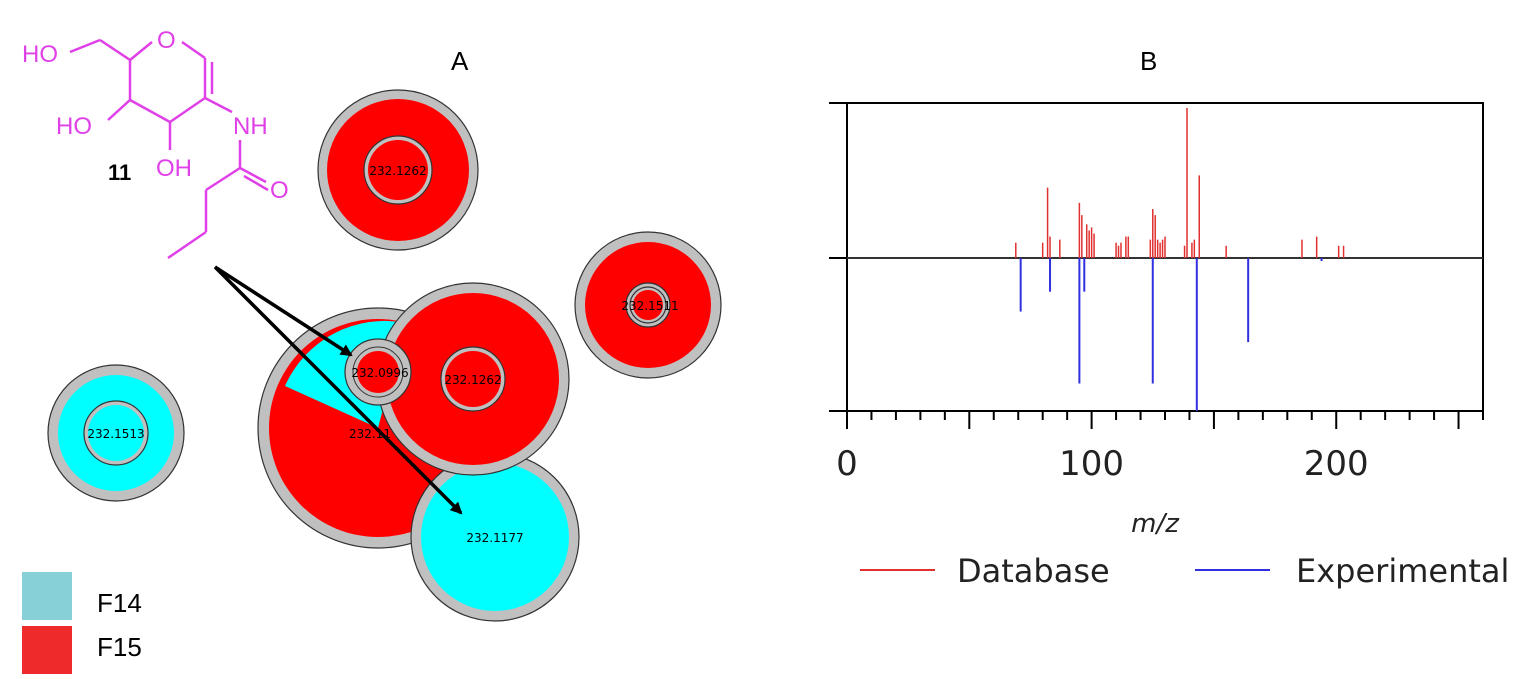 Image resolution: width=1535 pixels, height=679 pixels. I want to click on network-node: 232.1511, so click(648, 305).